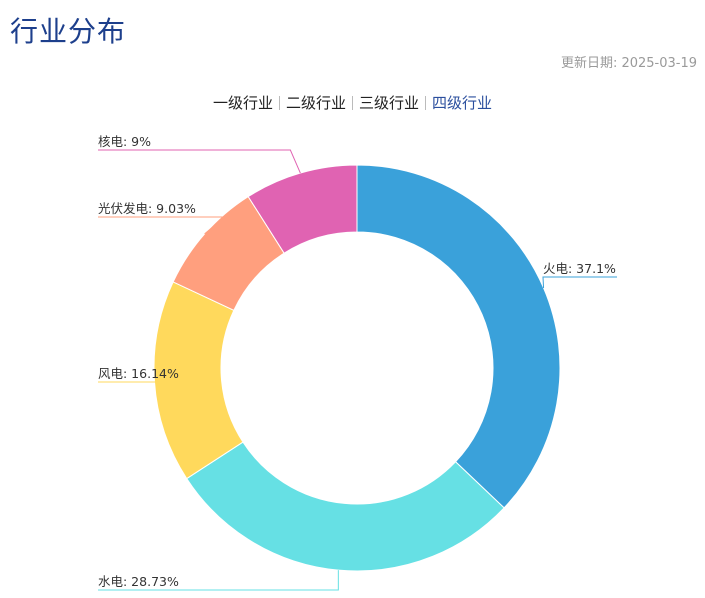  What do you see at coordinates (462, 103) in the screenshot?
I see `tab-level-4: 四级行业` at bounding box center [462, 103].